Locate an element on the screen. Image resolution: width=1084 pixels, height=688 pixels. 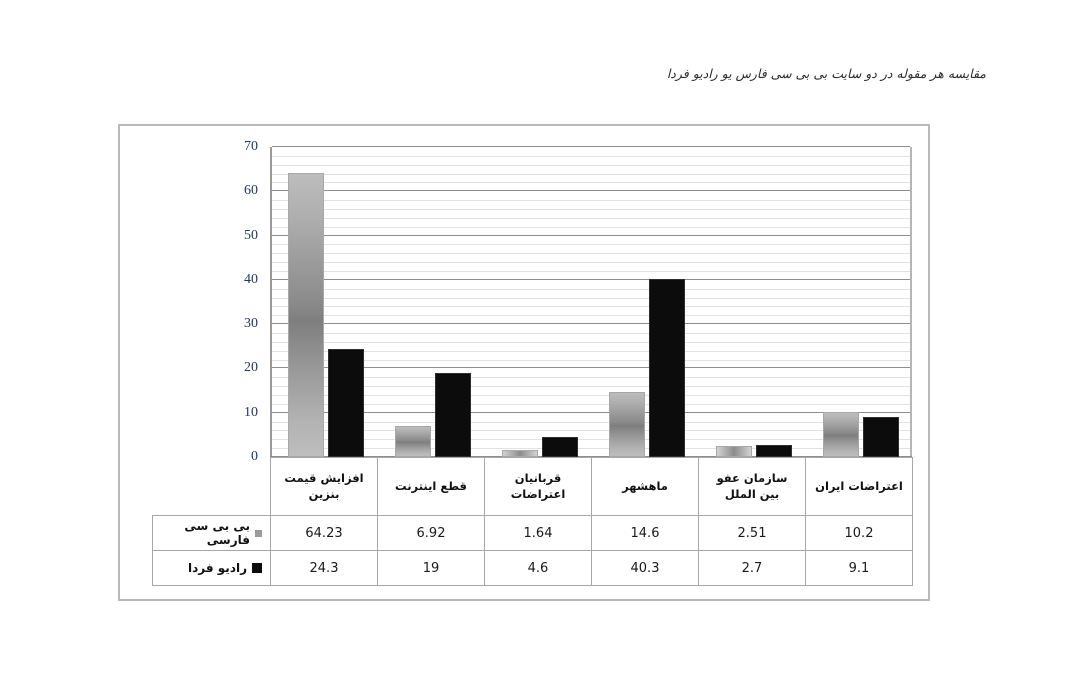
table-column-header: افزایش قیمت بنزین is located at coordinates (324, 486).